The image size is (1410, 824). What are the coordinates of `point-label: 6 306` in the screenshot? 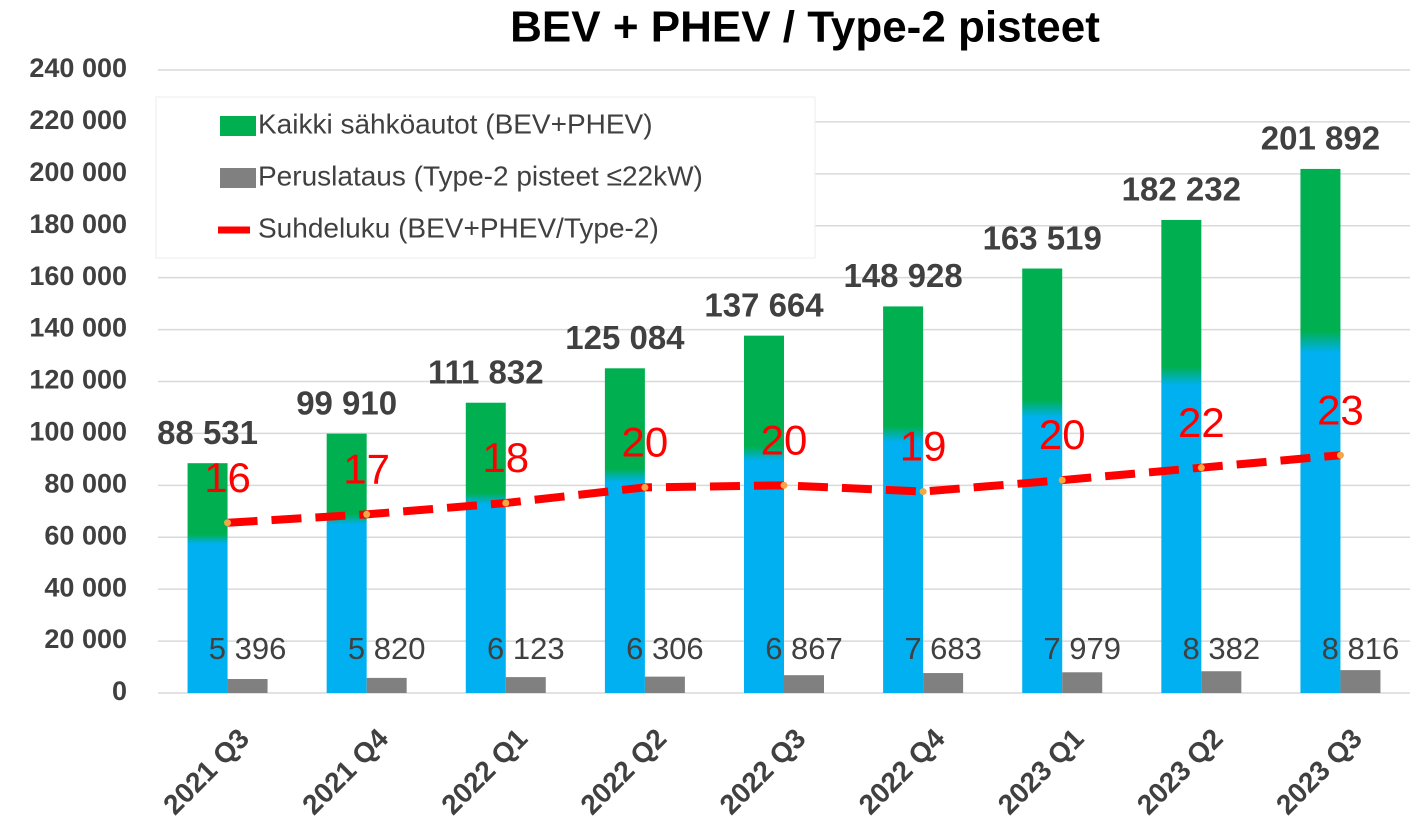 It's located at (665, 648).